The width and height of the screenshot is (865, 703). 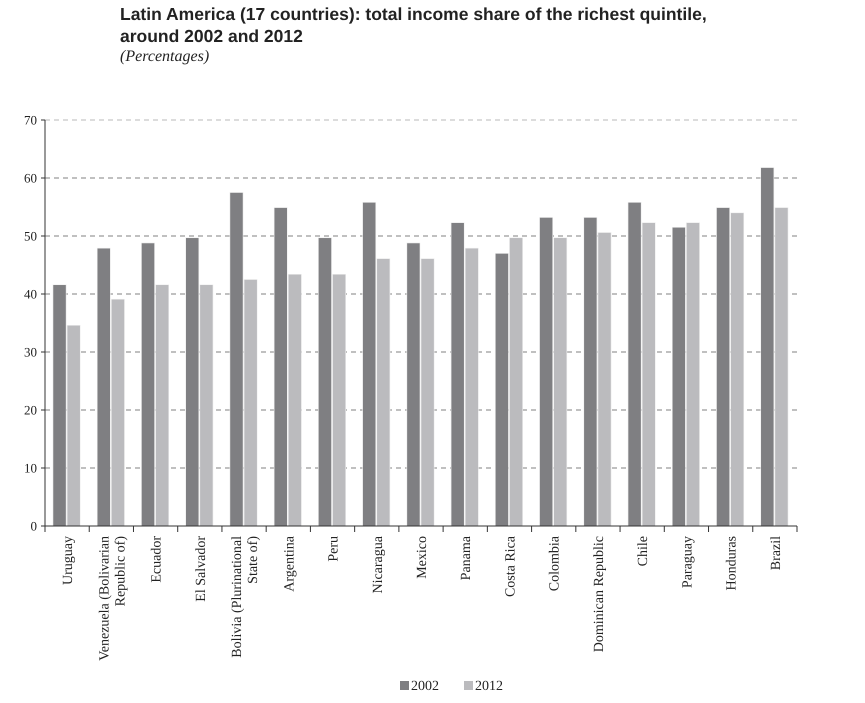 What do you see at coordinates (466, 557) in the screenshot?
I see `x-tick-label: Panama` at bounding box center [466, 557].